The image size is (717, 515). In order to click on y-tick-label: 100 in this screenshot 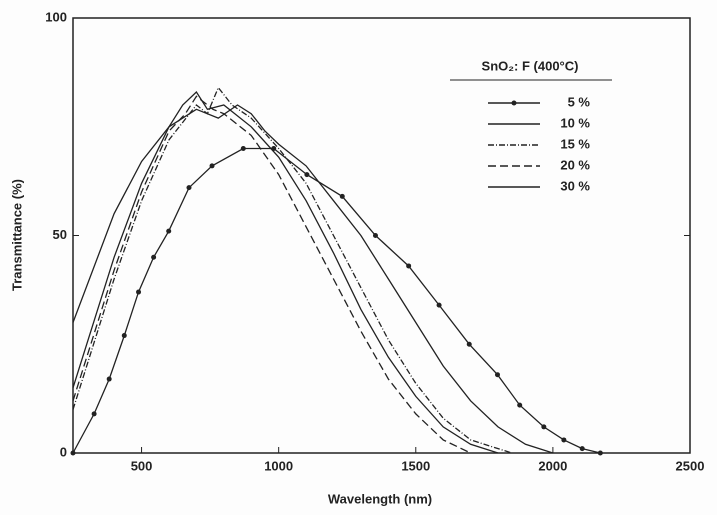, I will do `click(56, 16)`.